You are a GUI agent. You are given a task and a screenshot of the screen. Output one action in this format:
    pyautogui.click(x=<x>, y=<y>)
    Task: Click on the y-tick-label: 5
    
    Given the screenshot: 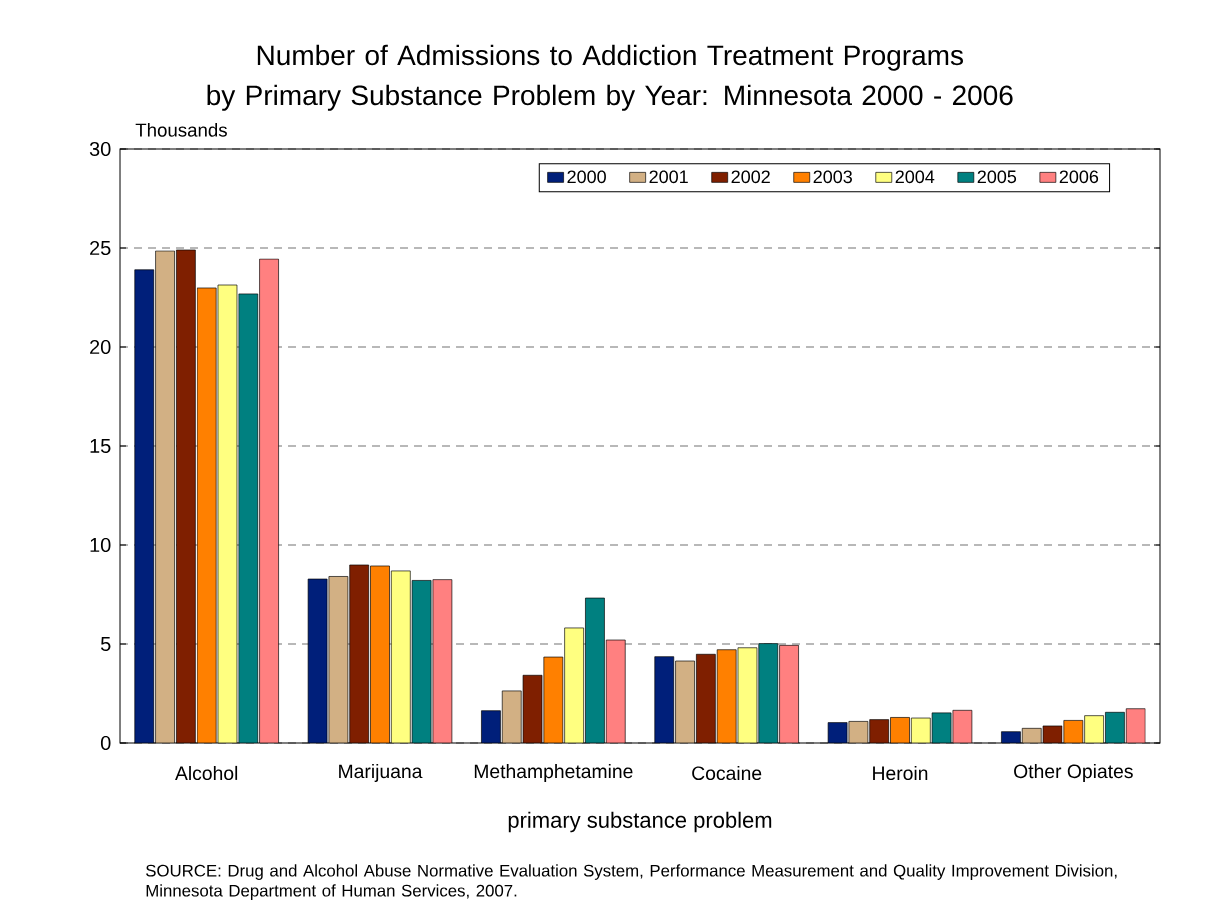 What is the action you would take?
    pyautogui.click(x=105, y=644)
    